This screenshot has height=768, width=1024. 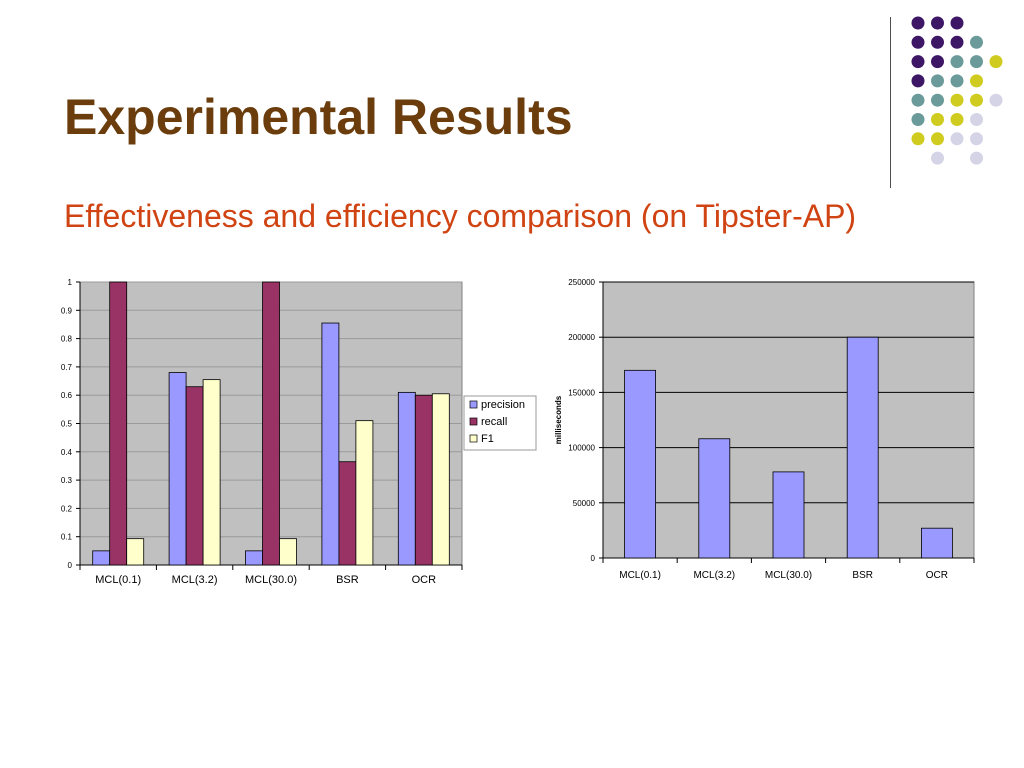 What do you see at coordinates (67, 537) in the screenshot?
I see `y-tick-label: 0.1` at bounding box center [67, 537].